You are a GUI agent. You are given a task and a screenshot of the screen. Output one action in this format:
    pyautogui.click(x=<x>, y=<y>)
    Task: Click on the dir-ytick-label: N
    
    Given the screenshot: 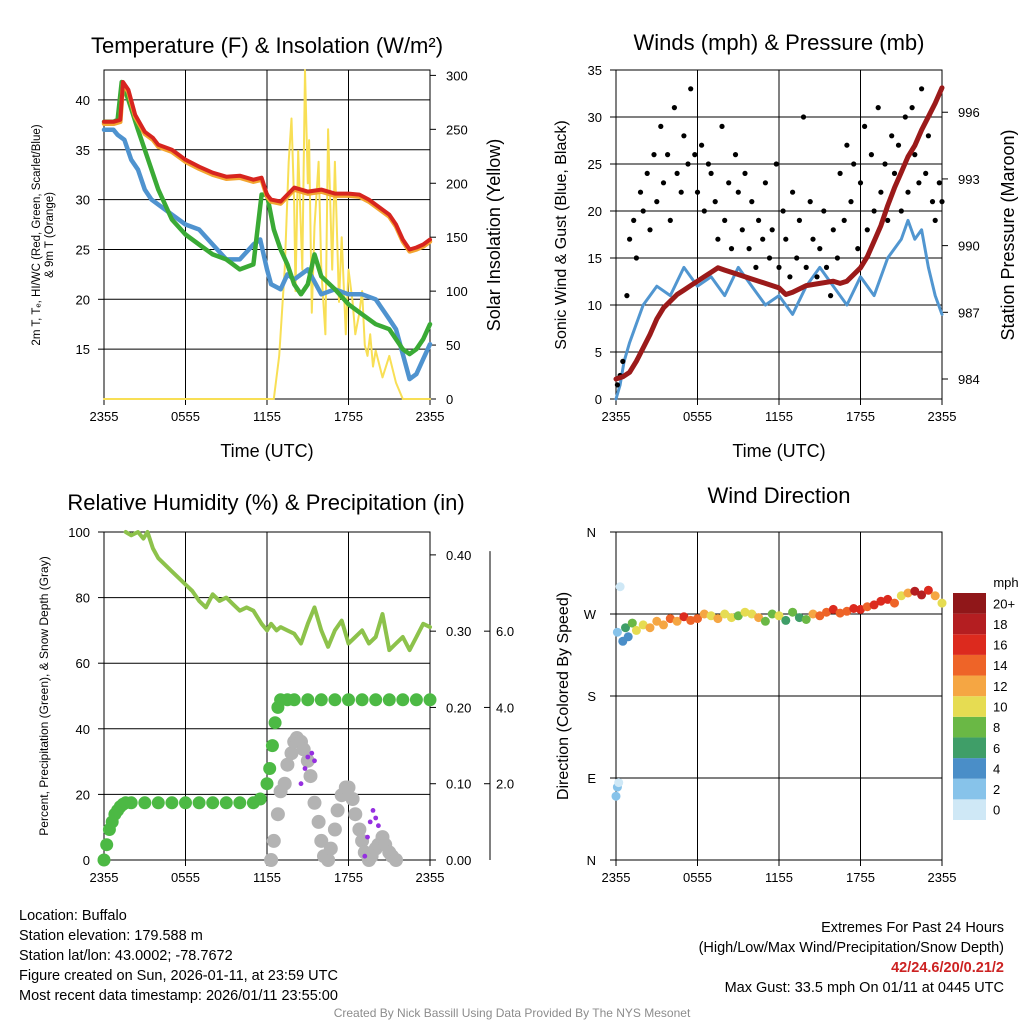 What is the action you would take?
    pyautogui.click(x=591, y=860)
    